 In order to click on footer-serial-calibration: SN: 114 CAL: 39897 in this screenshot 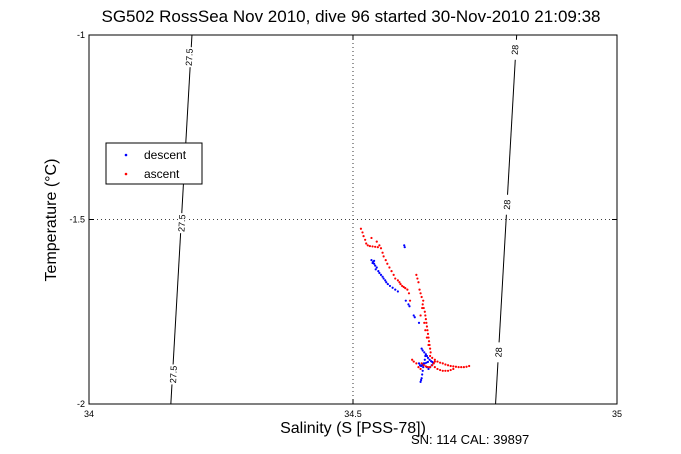, I will do `click(470, 439)`.